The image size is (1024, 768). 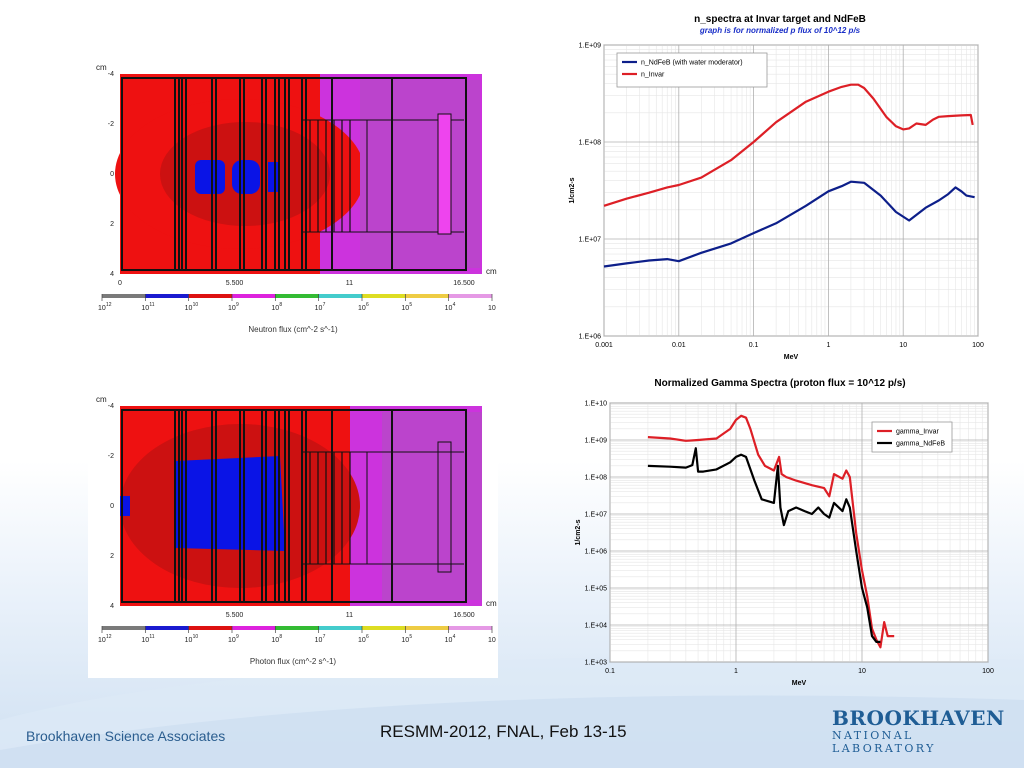 What do you see at coordinates (771, 531) in the screenshot?
I see `series-line-gamma-invar` at bounding box center [771, 531].